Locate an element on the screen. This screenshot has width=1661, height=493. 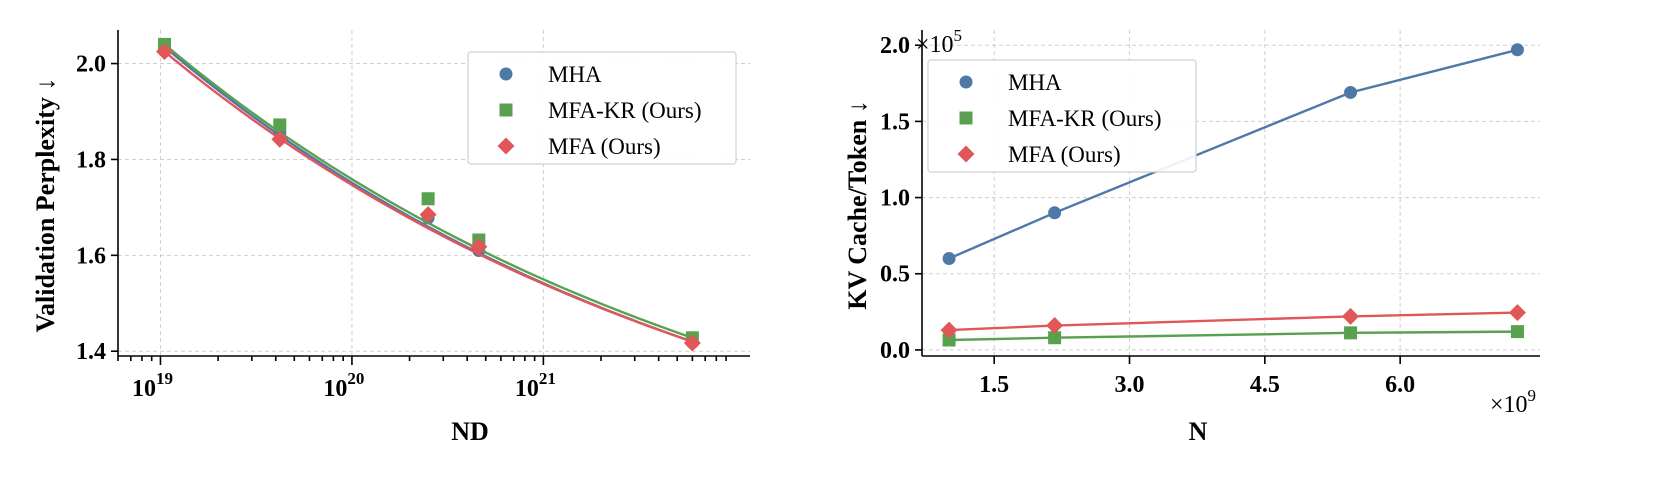
y-tick-label: 1.0 is located at coordinates (895, 199).